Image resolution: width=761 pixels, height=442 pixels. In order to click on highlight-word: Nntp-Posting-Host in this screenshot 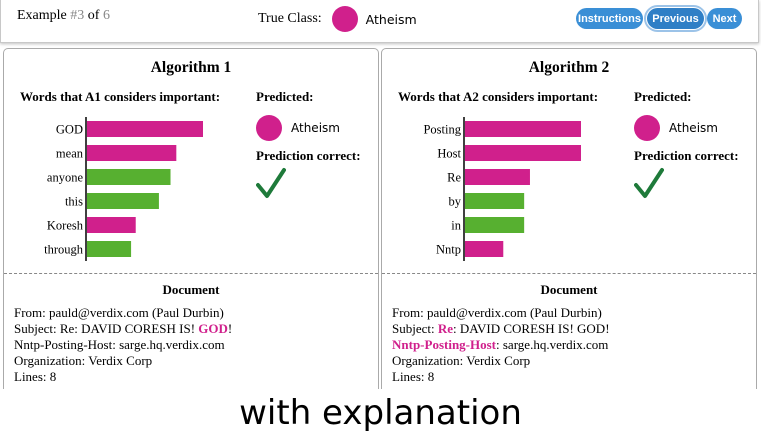, I will do `click(444, 344)`.